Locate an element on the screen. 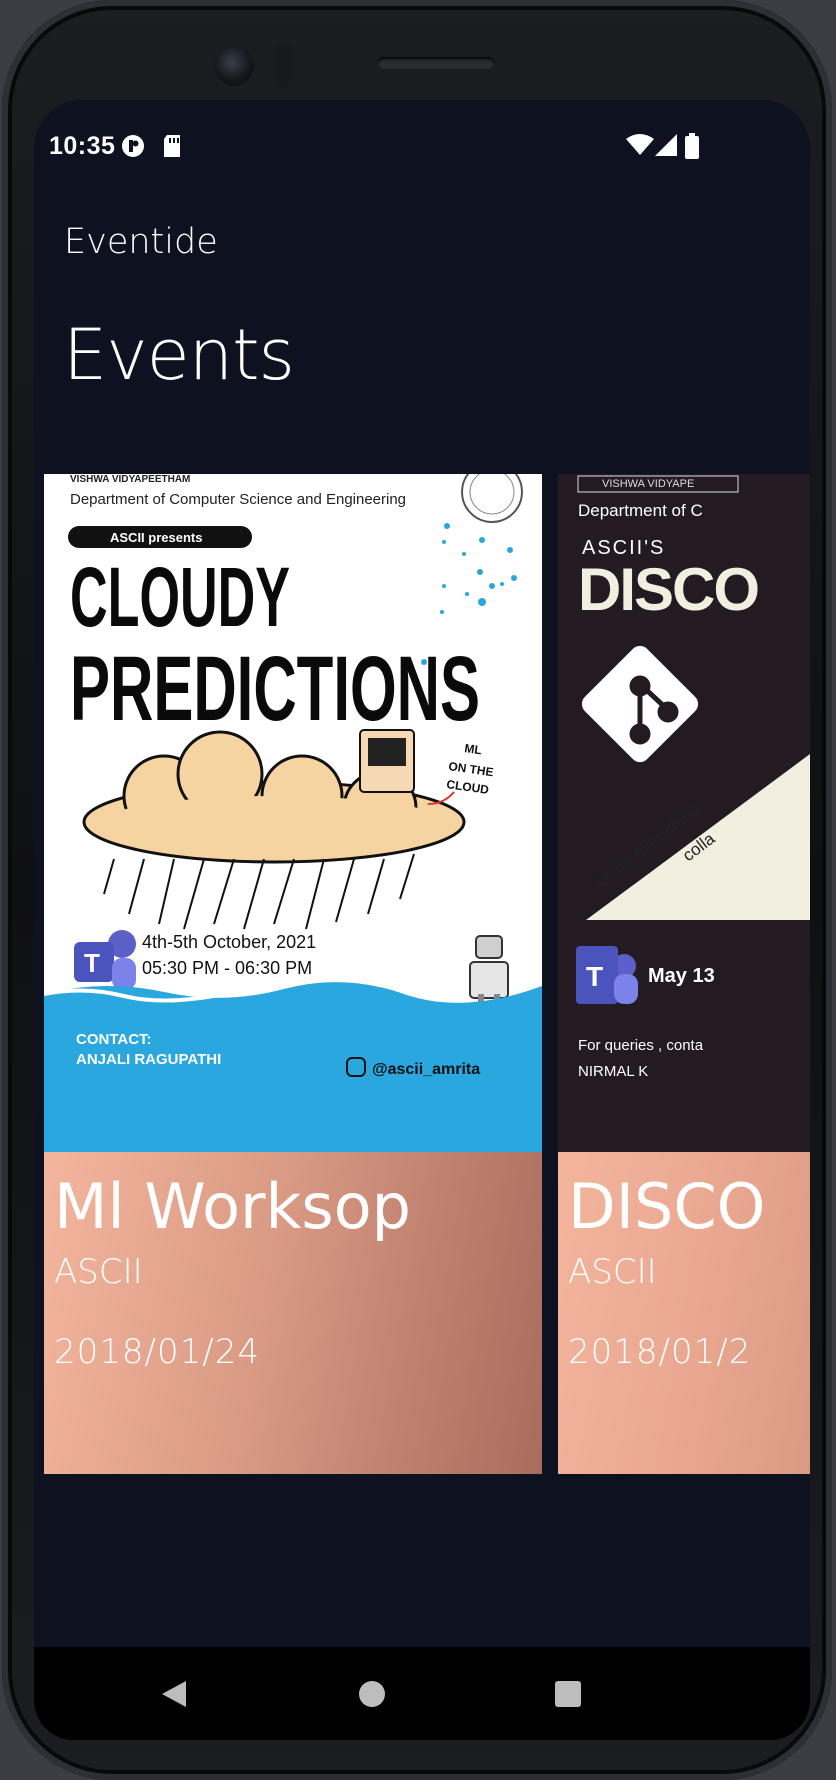 This screenshot has width=836, height=1780. cloud-illustration is located at coordinates (274, 830).